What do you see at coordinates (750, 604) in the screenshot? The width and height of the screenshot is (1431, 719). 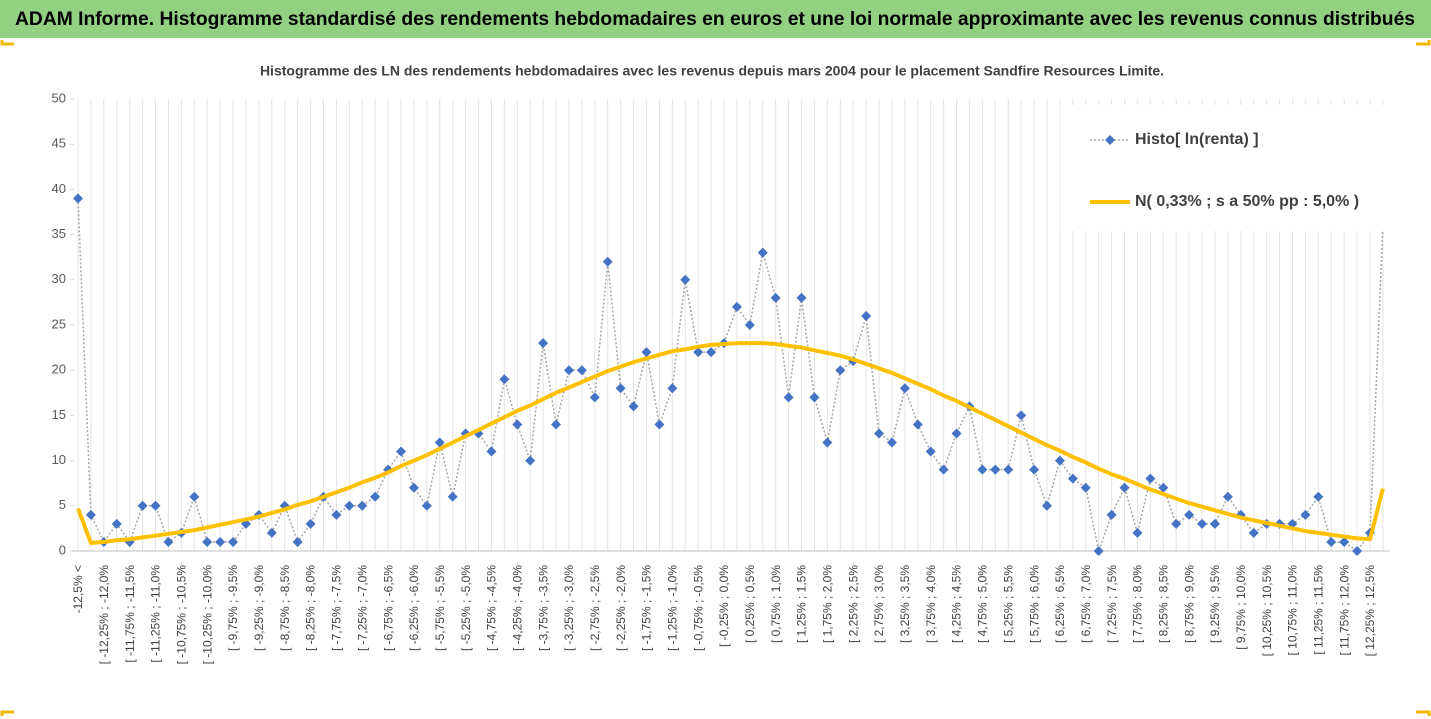 I see `x-tick-label: [ 0,25% ; 0,5%` at bounding box center [750, 604].